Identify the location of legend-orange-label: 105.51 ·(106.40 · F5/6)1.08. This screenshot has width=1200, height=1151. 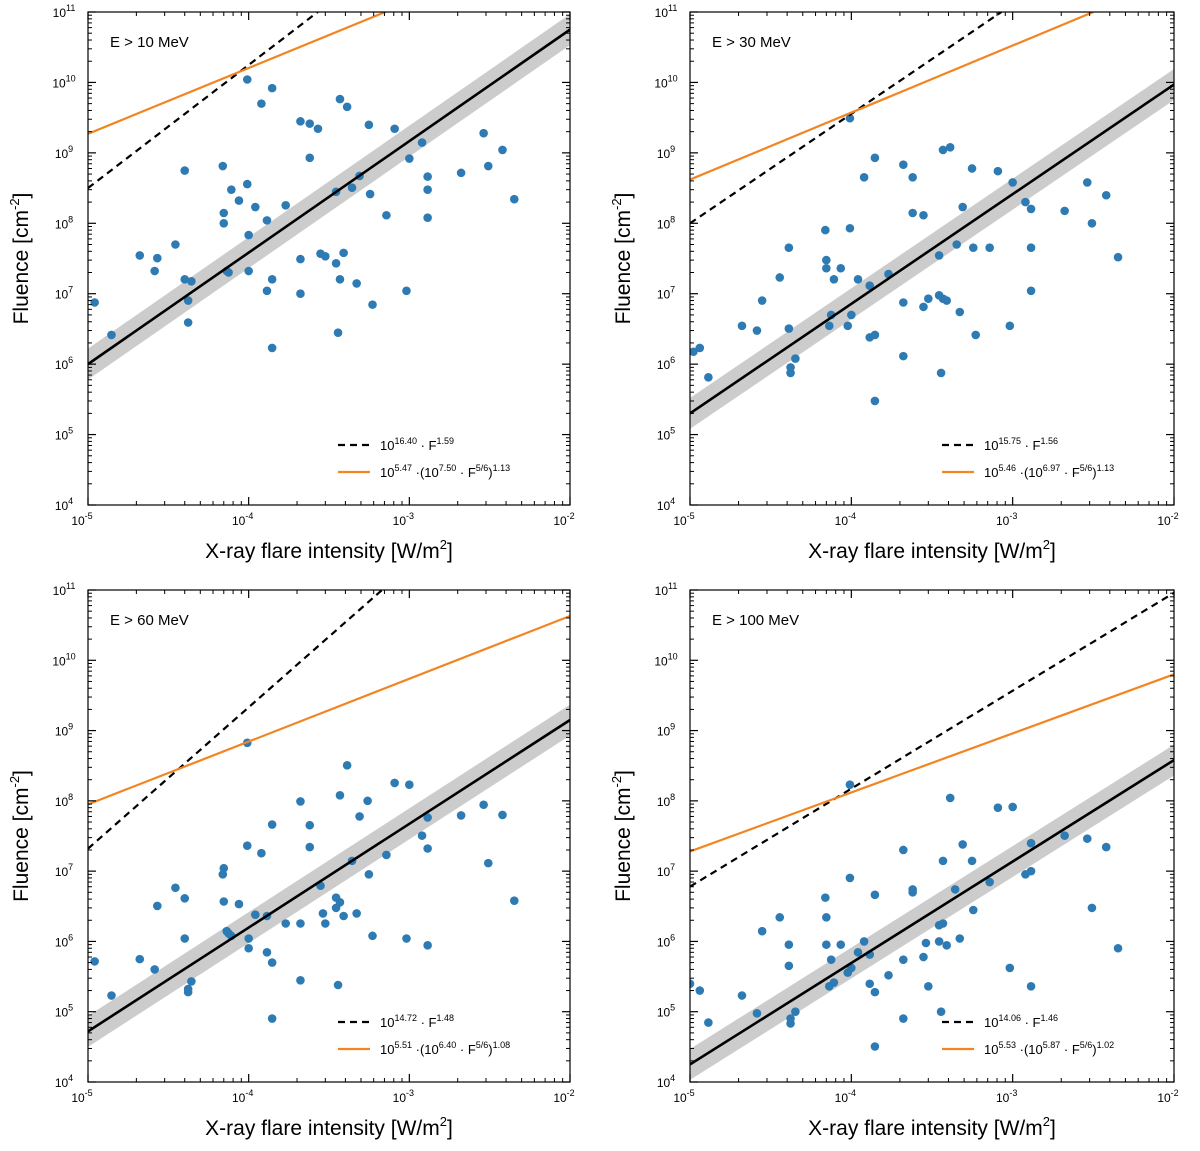
(445, 1048).